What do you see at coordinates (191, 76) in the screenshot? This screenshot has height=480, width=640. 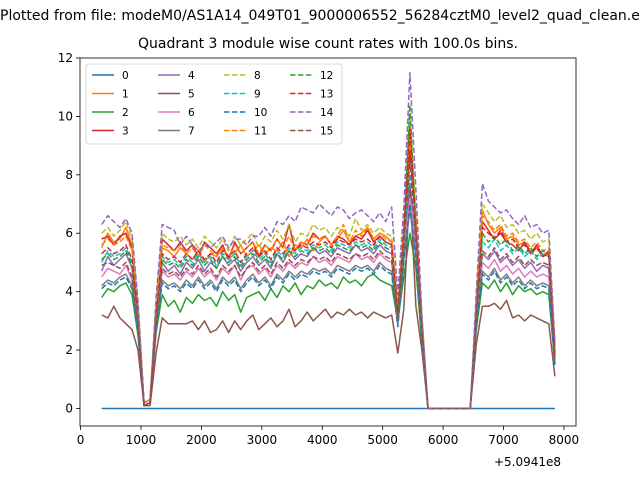 I see `legend-label-4: 4` at bounding box center [191, 76].